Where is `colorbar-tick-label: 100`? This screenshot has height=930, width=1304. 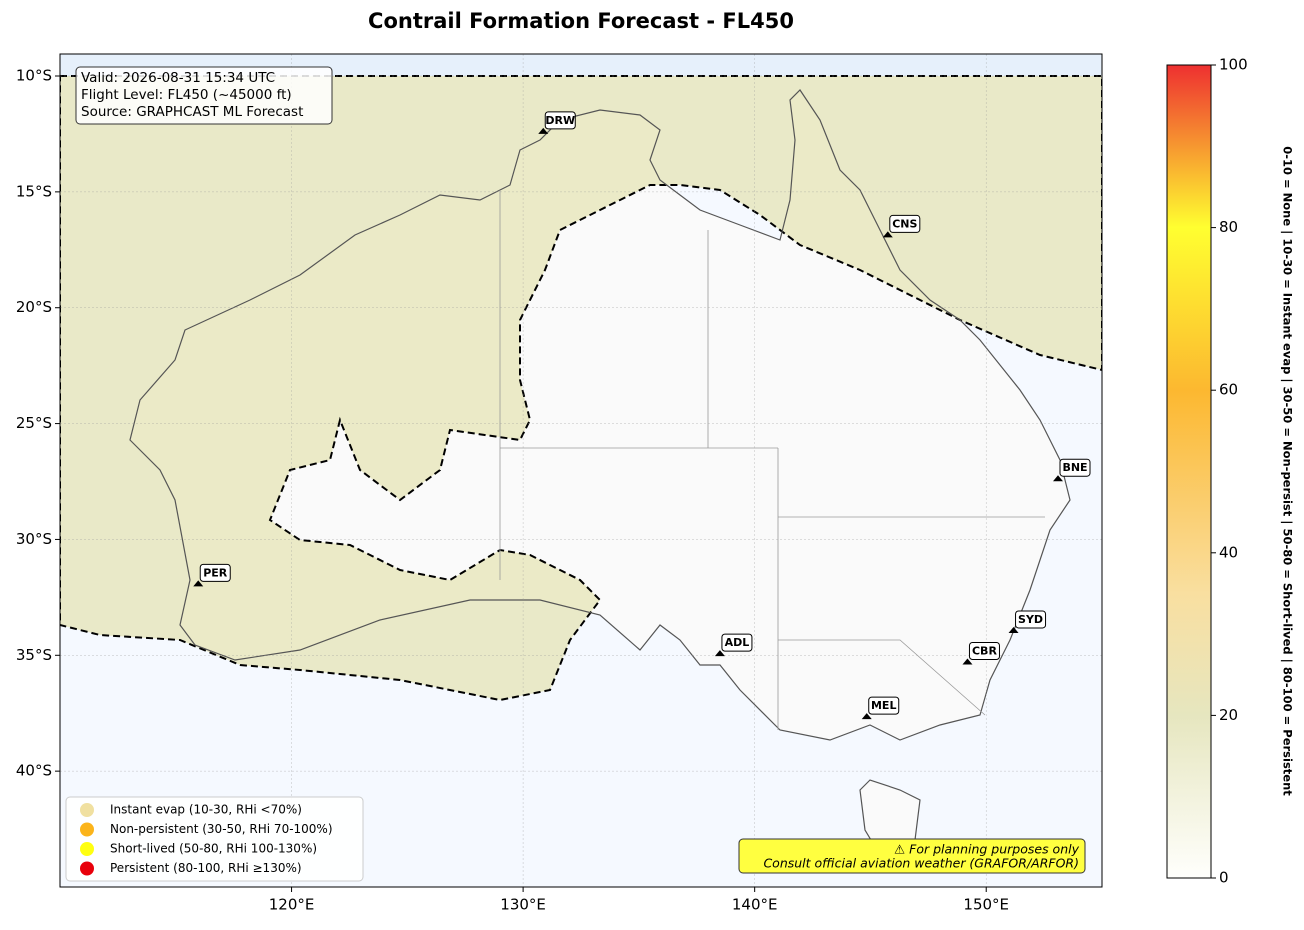 colorbar-tick-label: 100 is located at coordinates (1233, 65).